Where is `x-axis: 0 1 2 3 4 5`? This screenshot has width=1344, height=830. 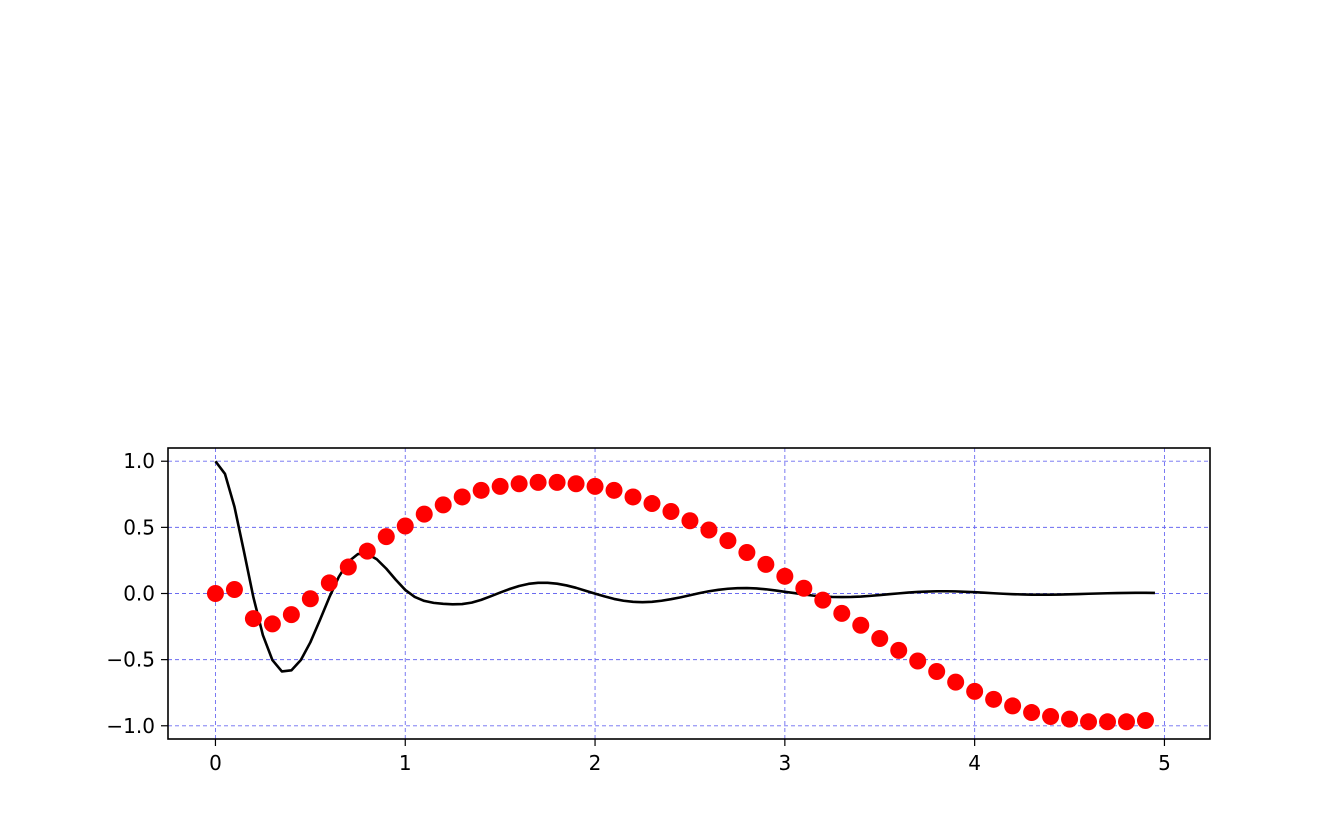 x-axis: 0 1 2 3 4 5 is located at coordinates (690, 757).